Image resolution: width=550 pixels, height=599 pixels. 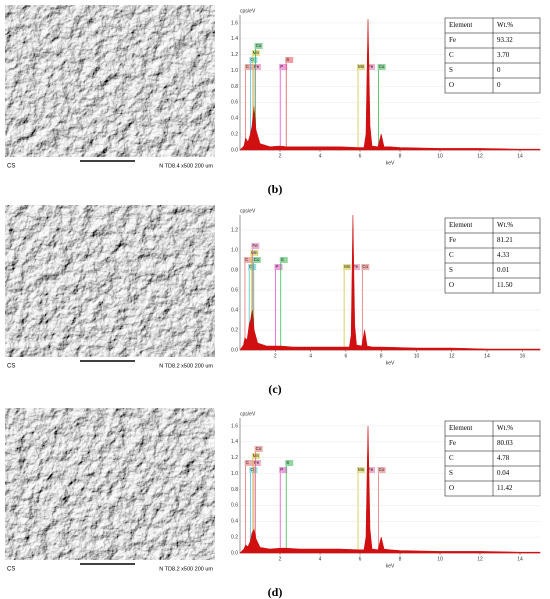 I want to click on table-cell: 0, so click(x=499, y=85).